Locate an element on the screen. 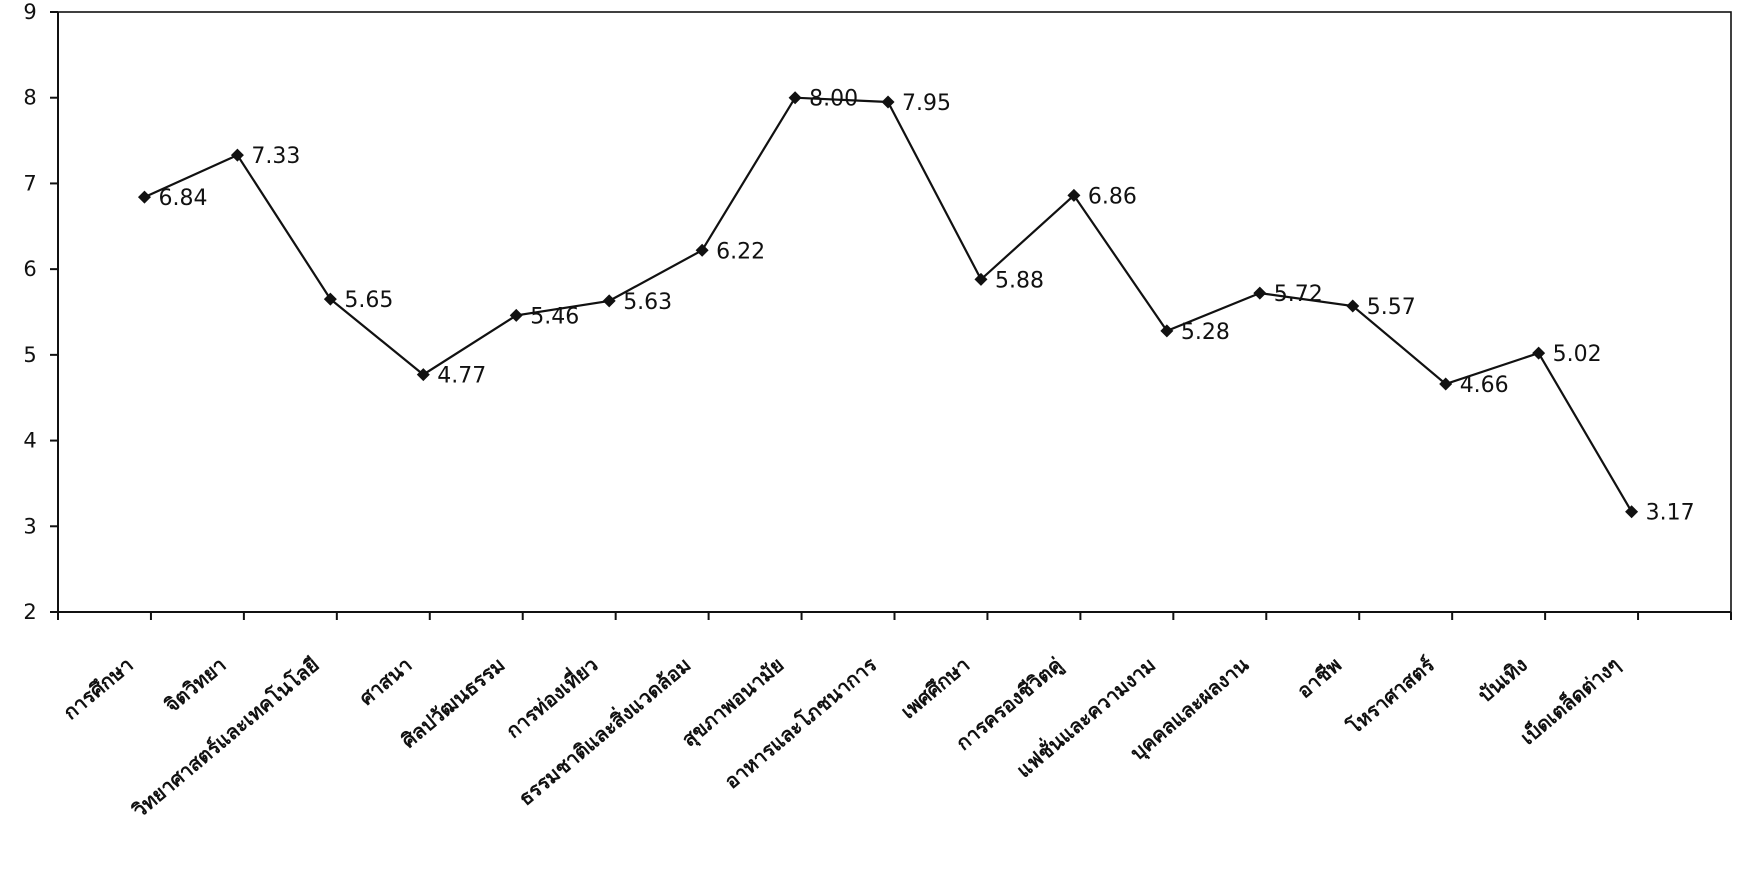  x-tick-label: อาหารและโภชนาการ is located at coordinates (801, 722).